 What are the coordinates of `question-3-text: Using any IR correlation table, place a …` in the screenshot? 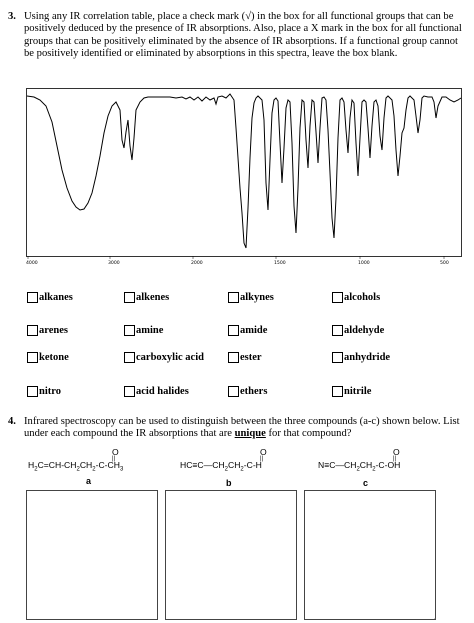 It's located at (243, 35).